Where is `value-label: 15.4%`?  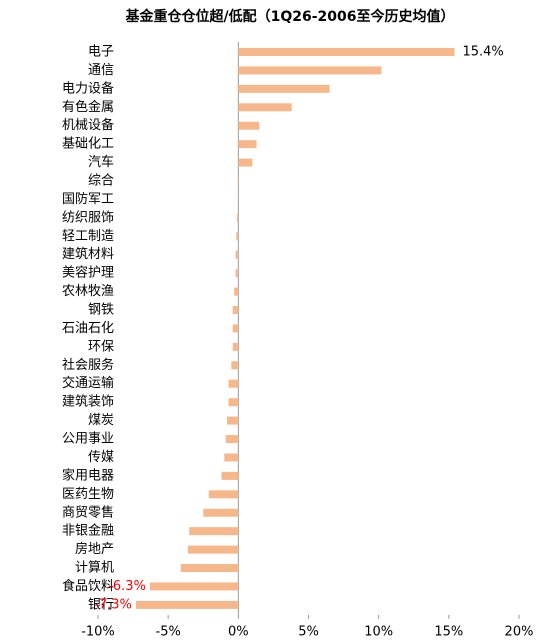 value-label: 15.4% is located at coordinates (482, 52).